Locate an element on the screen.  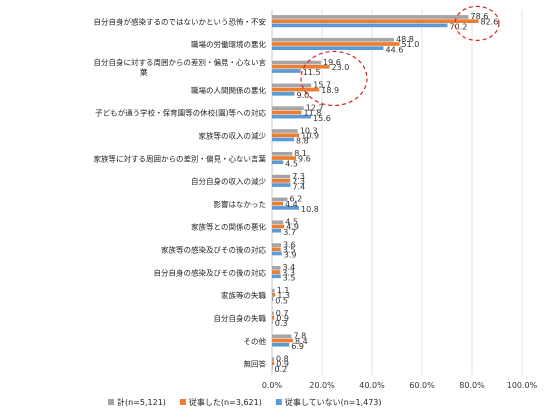
data-label: 44.6 is located at coordinates (395, 49).